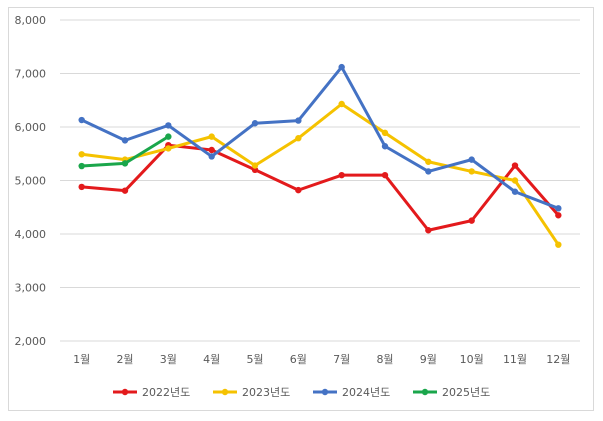 The image size is (603, 421). What do you see at coordinates (31, 20) in the screenshot?
I see `y-tick-label: 8,000` at bounding box center [31, 20].